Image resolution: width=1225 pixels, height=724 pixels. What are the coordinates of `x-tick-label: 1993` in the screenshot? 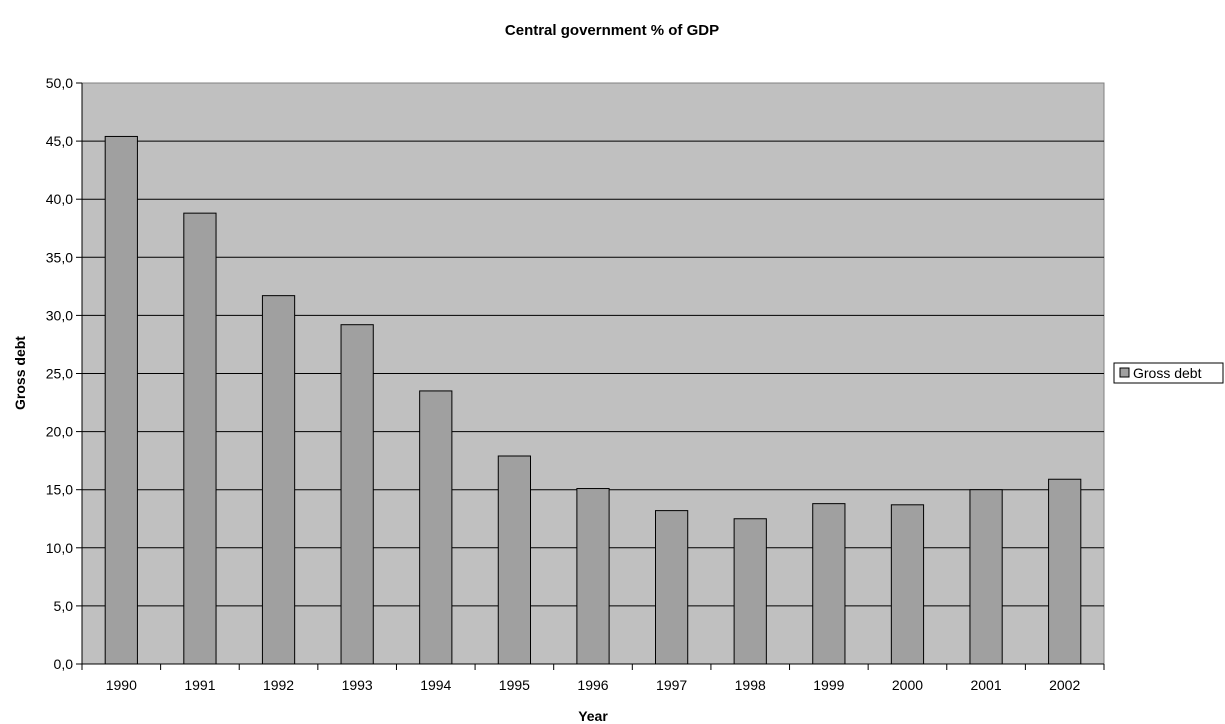 It's located at (357, 685).